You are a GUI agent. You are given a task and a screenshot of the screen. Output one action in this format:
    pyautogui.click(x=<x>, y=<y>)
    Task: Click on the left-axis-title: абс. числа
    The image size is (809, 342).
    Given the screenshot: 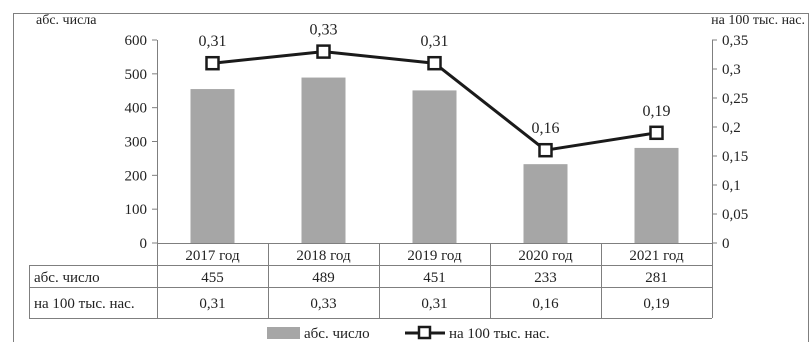 What is the action you would take?
    pyautogui.click(x=66, y=20)
    